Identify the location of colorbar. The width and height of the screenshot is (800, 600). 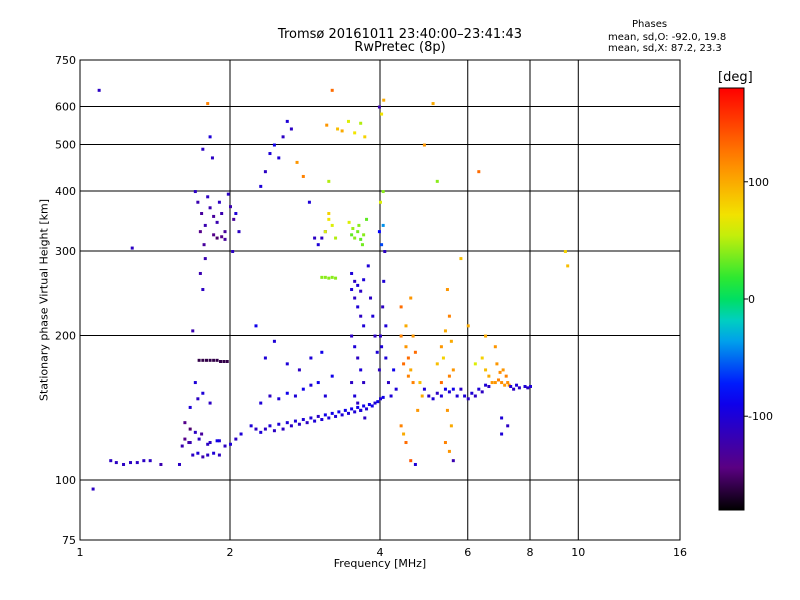
(731, 299).